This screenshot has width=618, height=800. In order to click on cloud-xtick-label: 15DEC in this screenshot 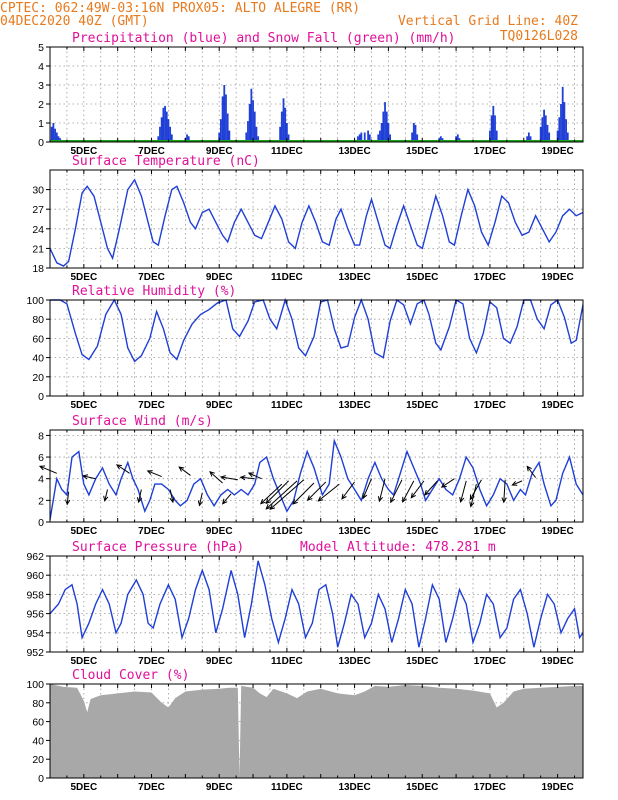, I will do `click(422, 787)`.